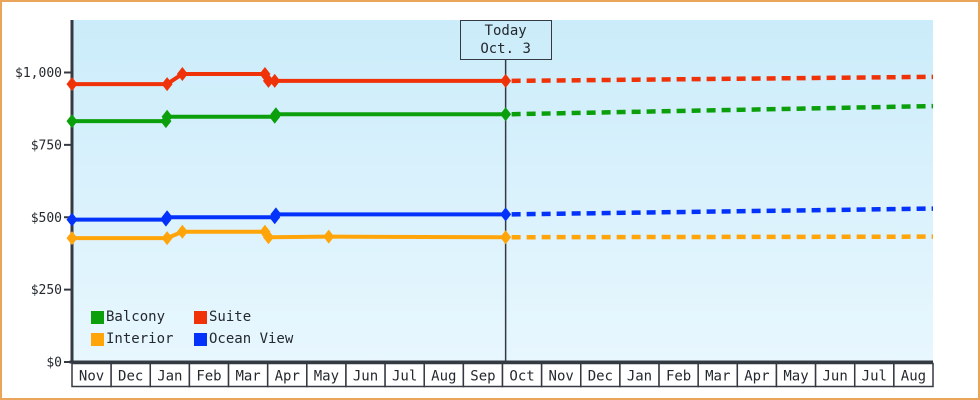  I want to click on chart-legend: Balcony Suite Interior Ocean View, so click(192, 328).